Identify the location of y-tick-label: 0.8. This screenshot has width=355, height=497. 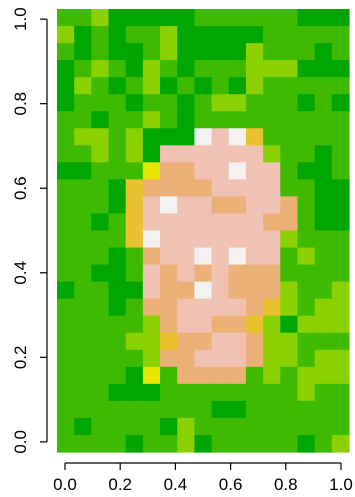
(20, 104).